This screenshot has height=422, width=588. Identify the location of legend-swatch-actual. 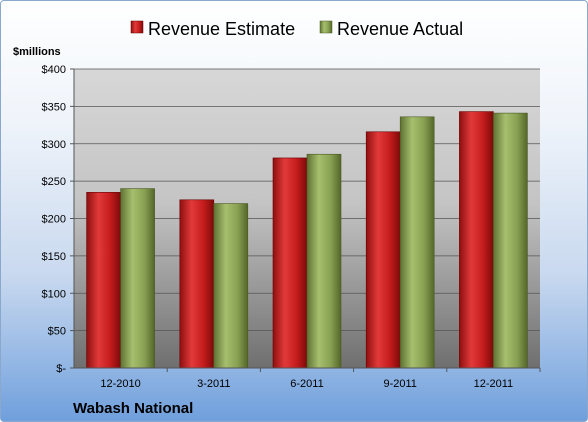
(326, 27).